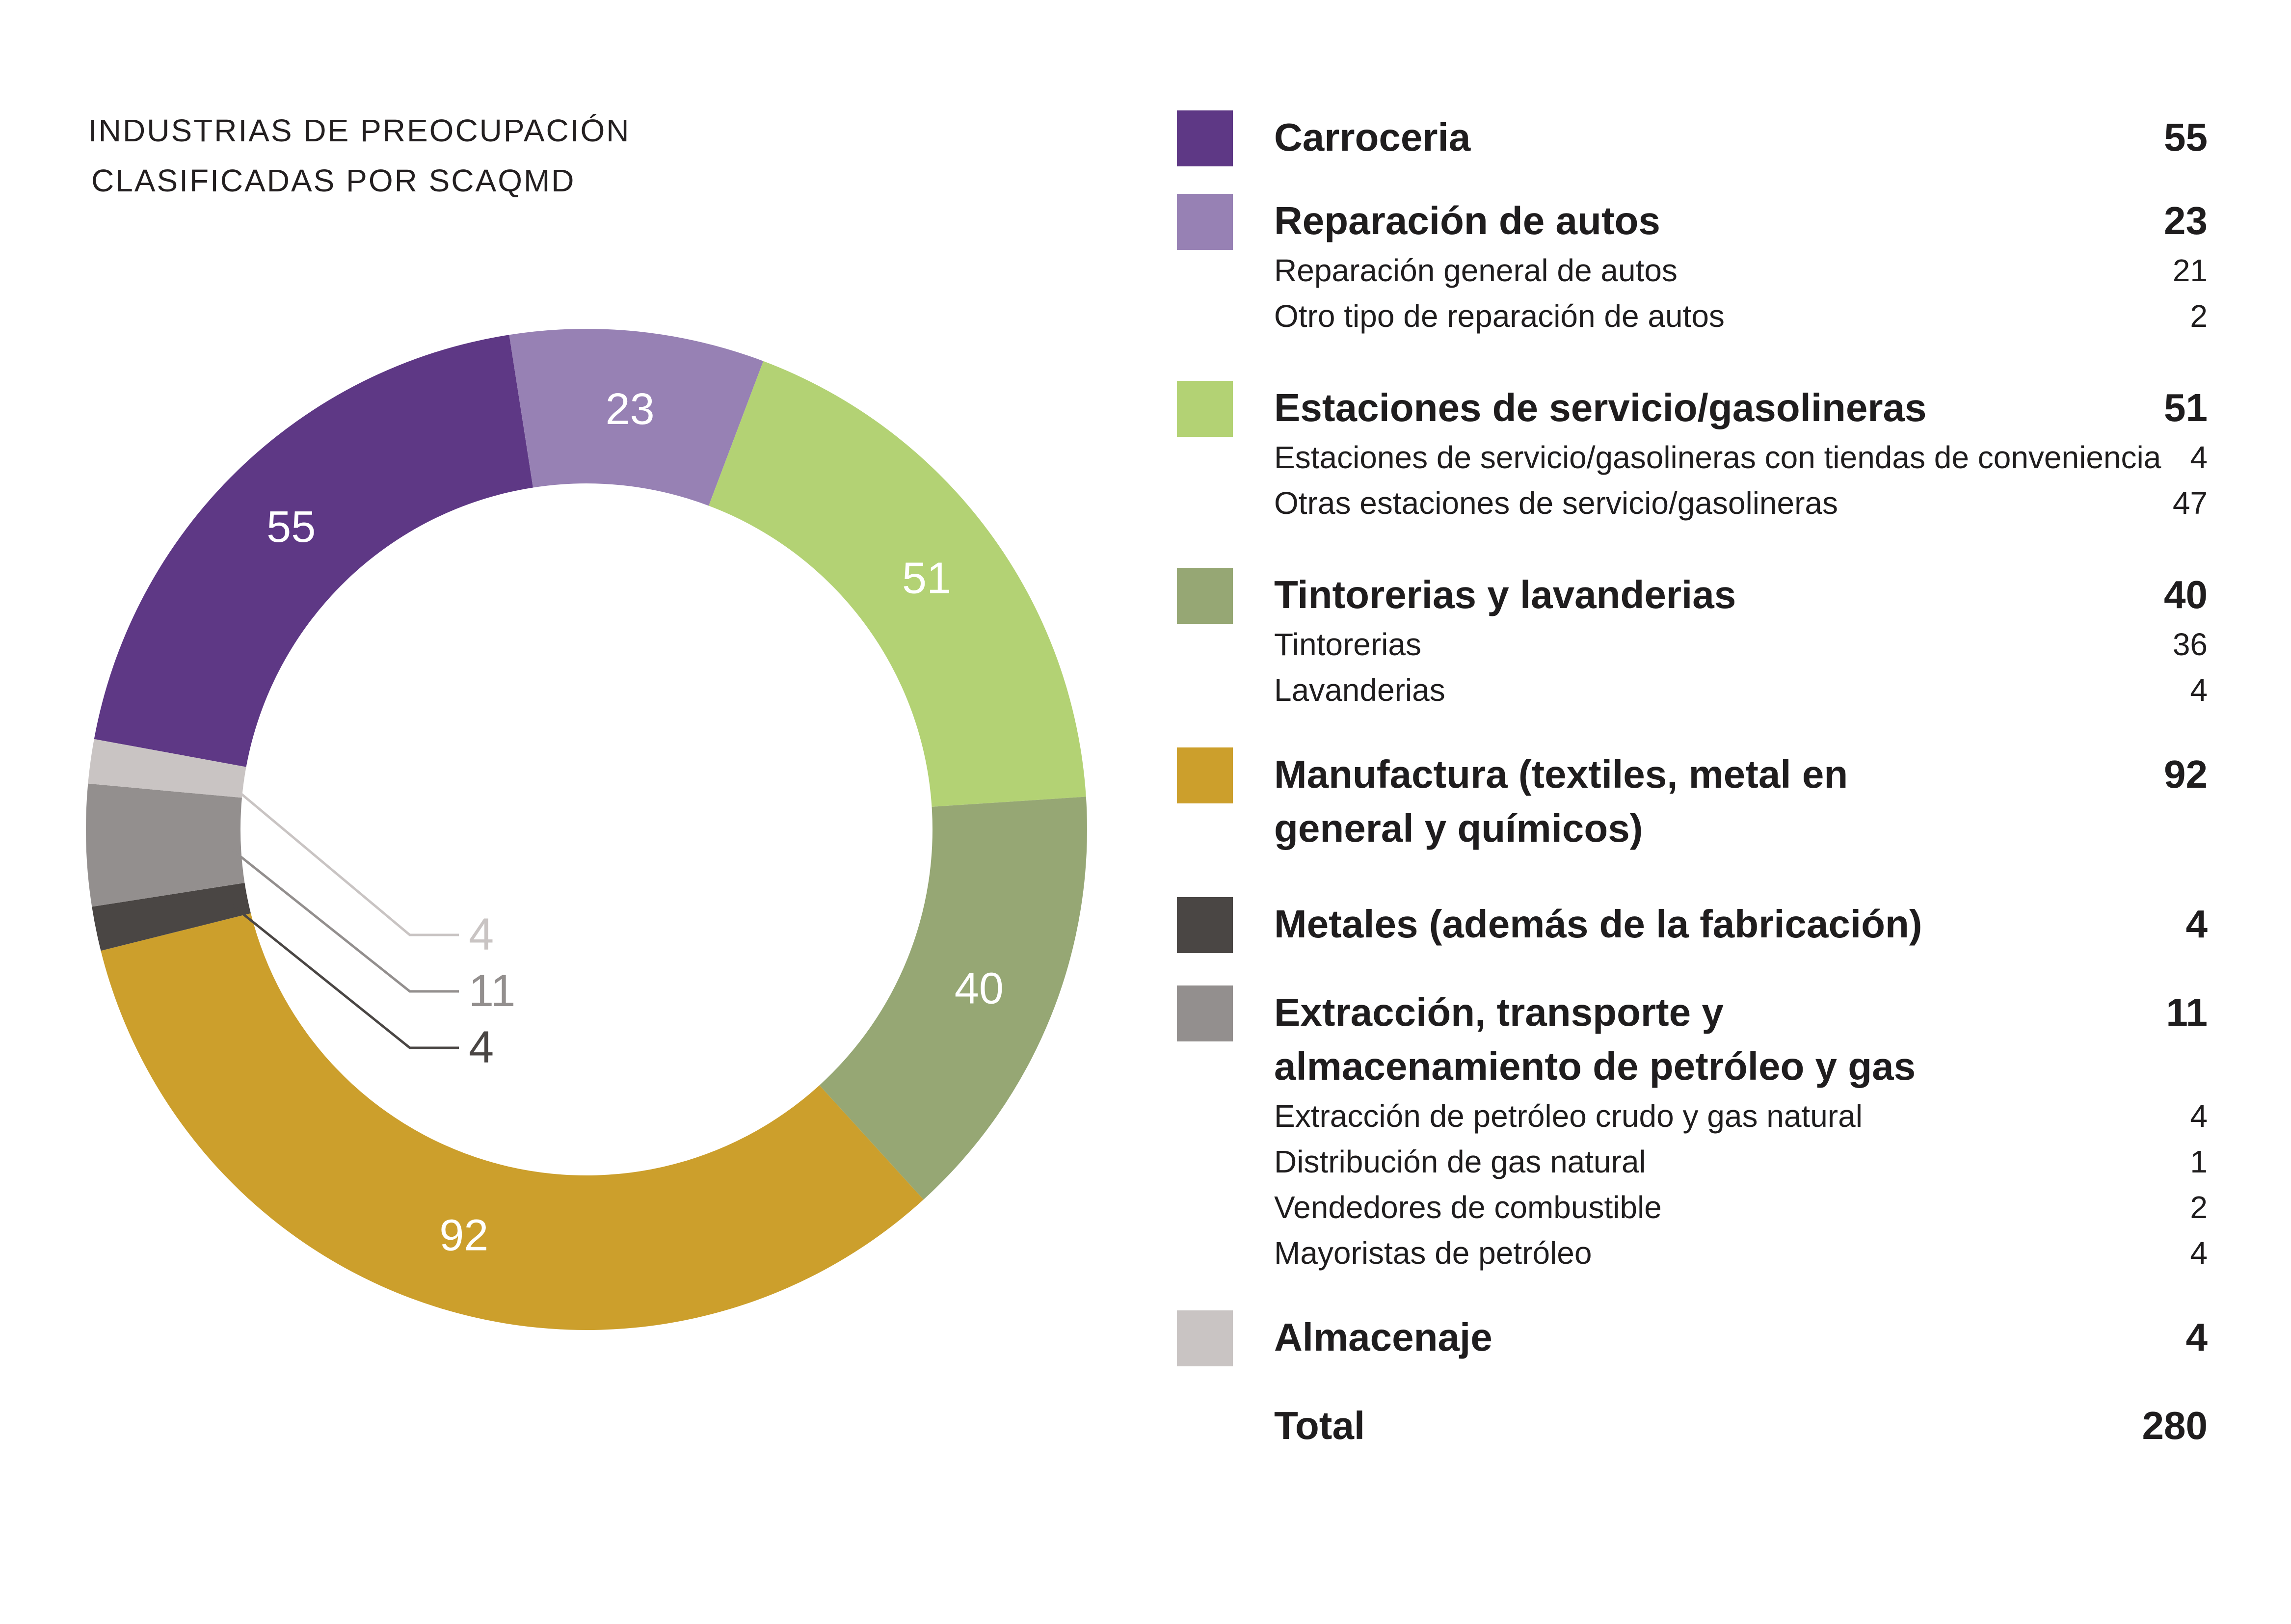 This screenshot has height=1624, width=2291. What do you see at coordinates (1741, 1426) in the screenshot?
I see `legend-total: Total 280` at bounding box center [1741, 1426].